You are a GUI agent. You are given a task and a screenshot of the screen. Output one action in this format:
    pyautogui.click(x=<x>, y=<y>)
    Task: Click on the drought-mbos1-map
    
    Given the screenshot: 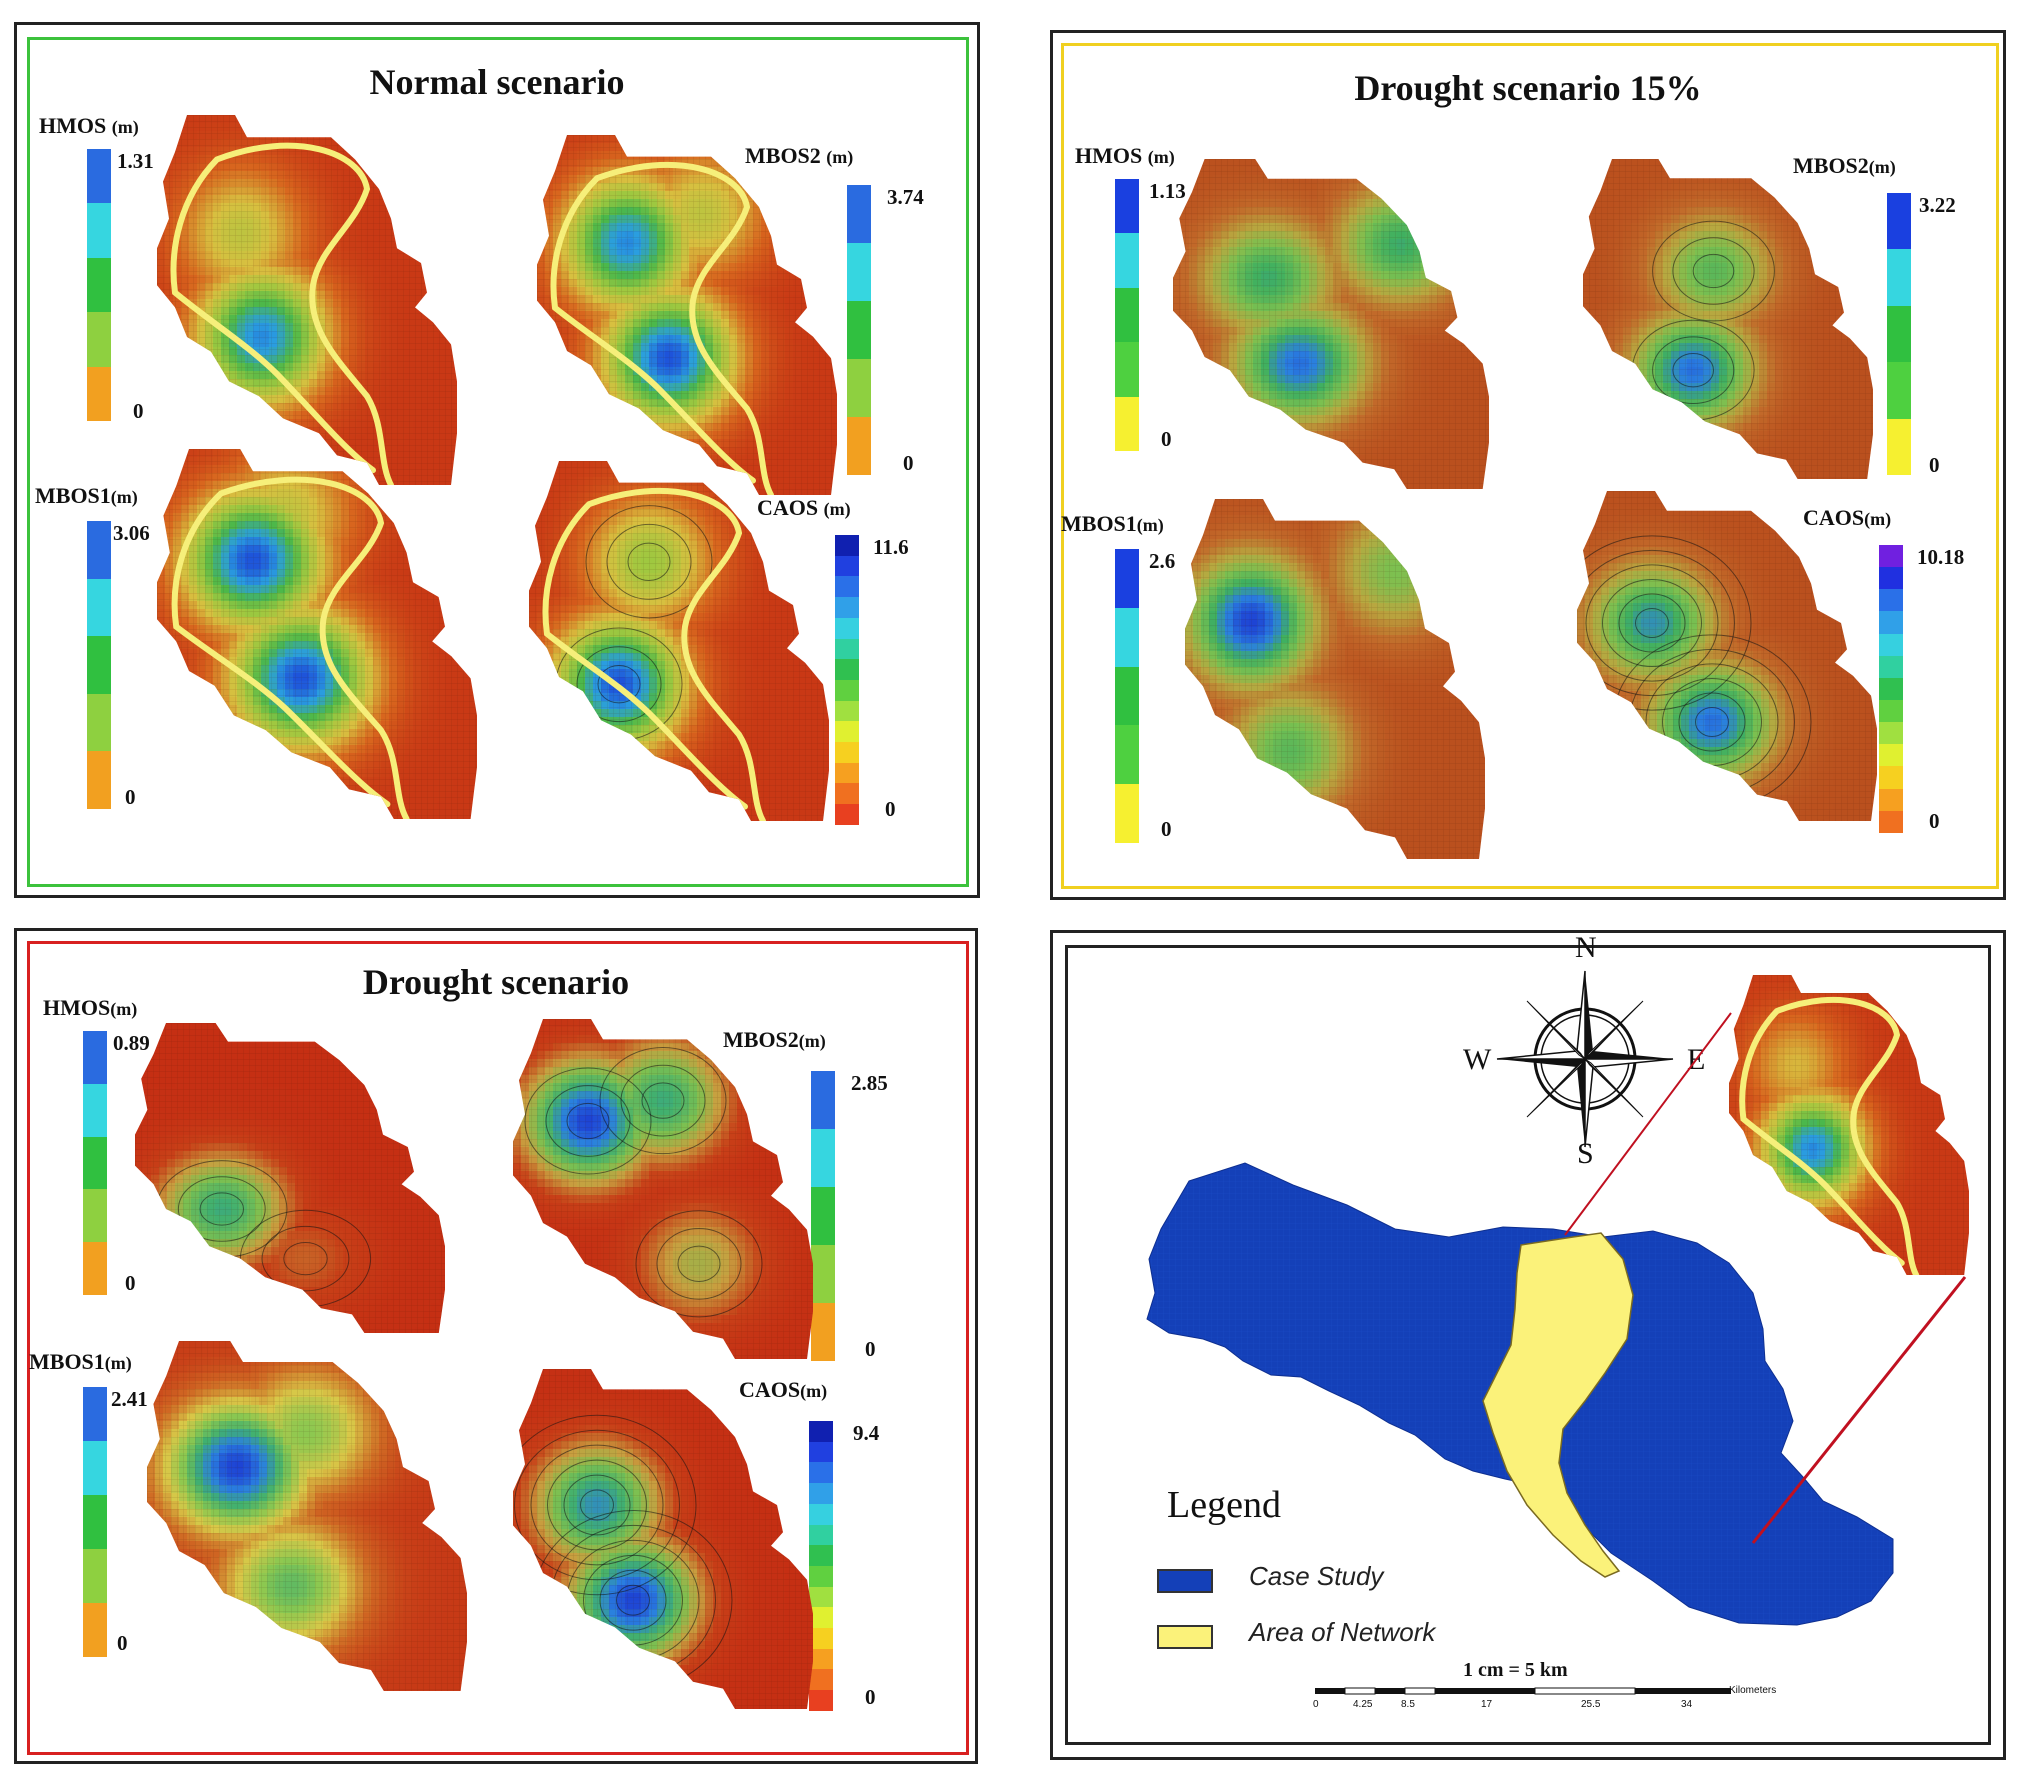 What is the action you would take?
    pyautogui.click(x=307, y=1516)
    